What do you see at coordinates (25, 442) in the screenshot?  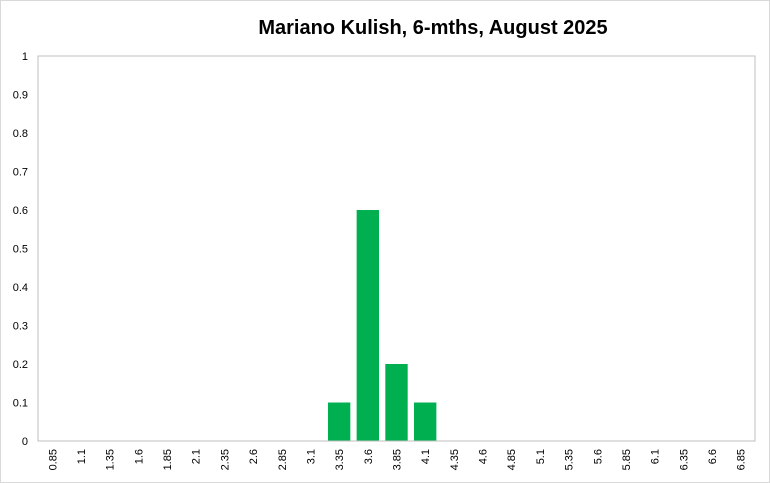 I see `y-tick-label: 0` at bounding box center [25, 442].